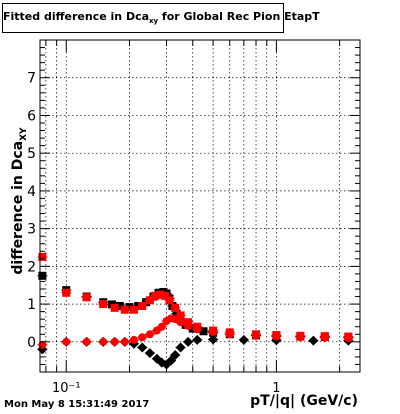 The width and height of the screenshot is (400, 414). I want to click on y-tick-label: 4, so click(31, 192).